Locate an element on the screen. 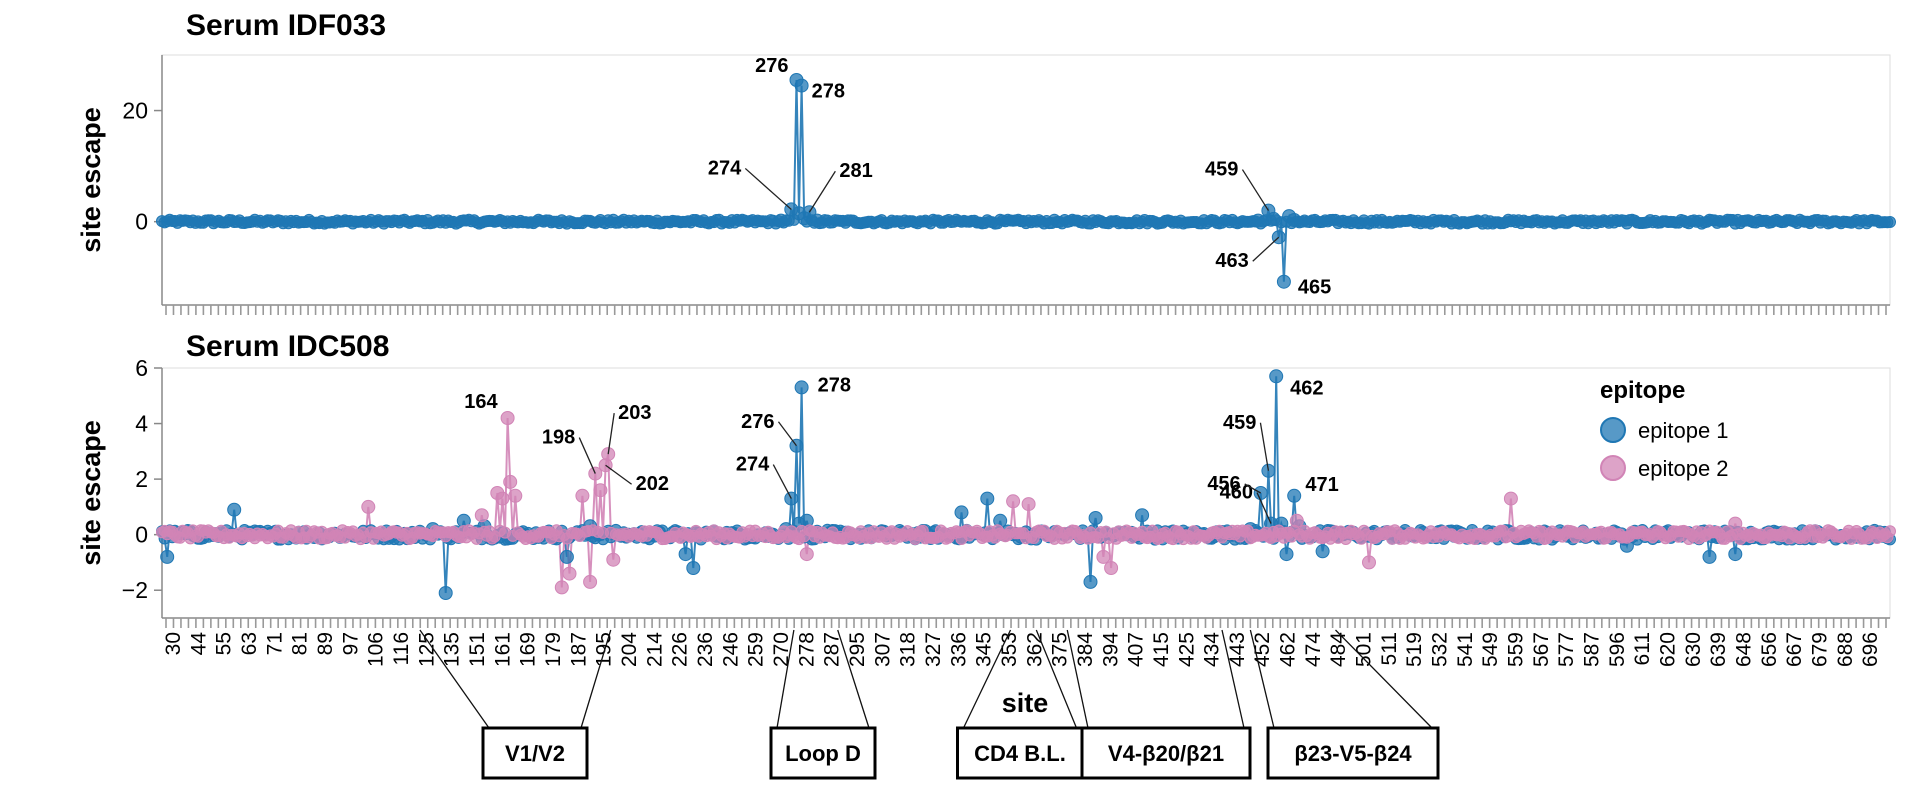 This screenshot has height=794, width=1920. site-tick-label: 549 is located at coordinates (1490, 649).